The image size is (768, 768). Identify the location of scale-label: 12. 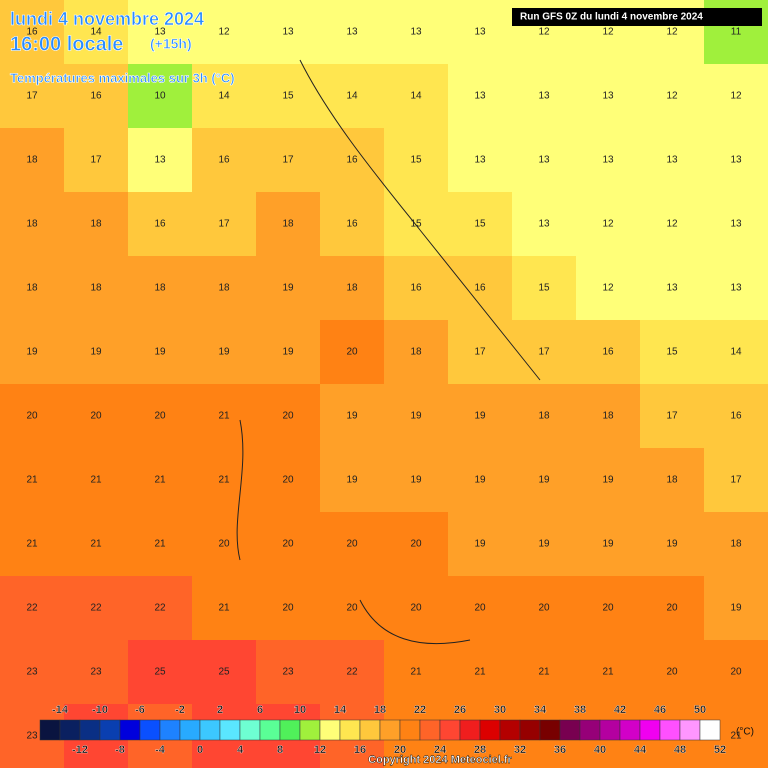
(320, 750).